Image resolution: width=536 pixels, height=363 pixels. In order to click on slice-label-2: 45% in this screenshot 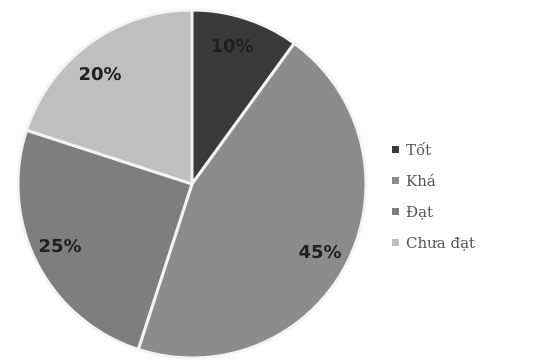, I will do `click(319, 252)`.